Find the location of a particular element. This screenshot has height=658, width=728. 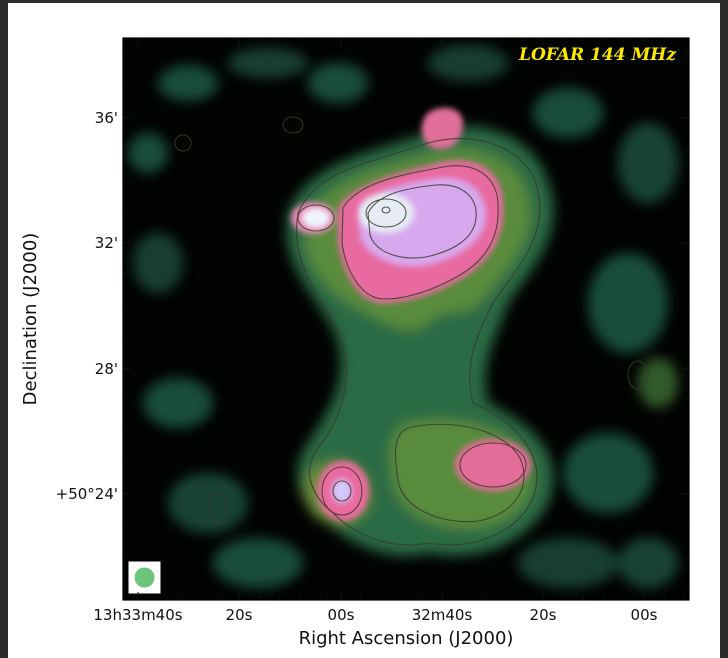

y-tick-label: 28' is located at coordinates (106, 369).